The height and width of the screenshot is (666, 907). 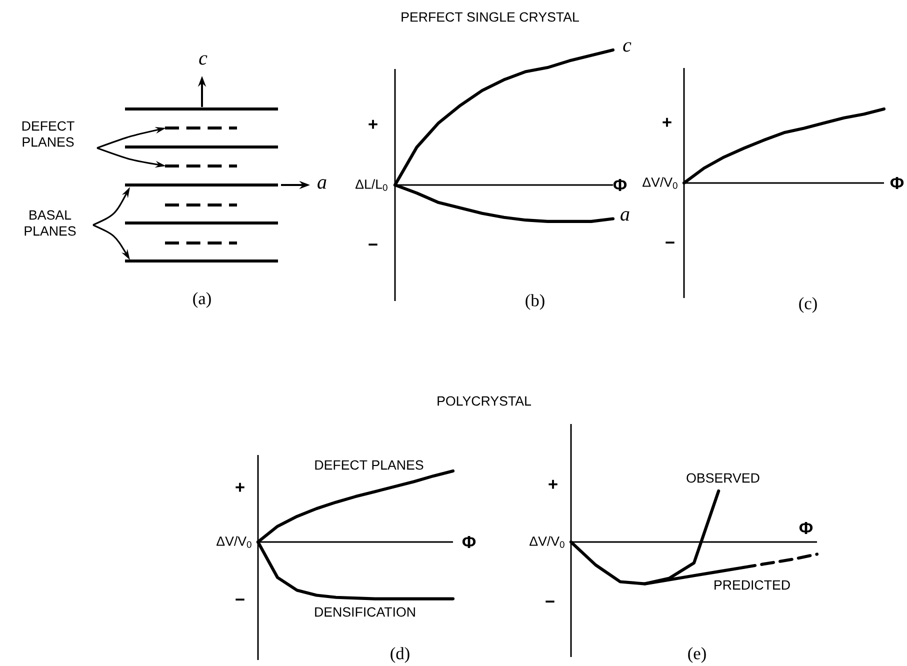 What do you see at coordinates (752, 585) in the screenshot?
I see `series-label: PREDICTED` at bounding box center [752, 585].